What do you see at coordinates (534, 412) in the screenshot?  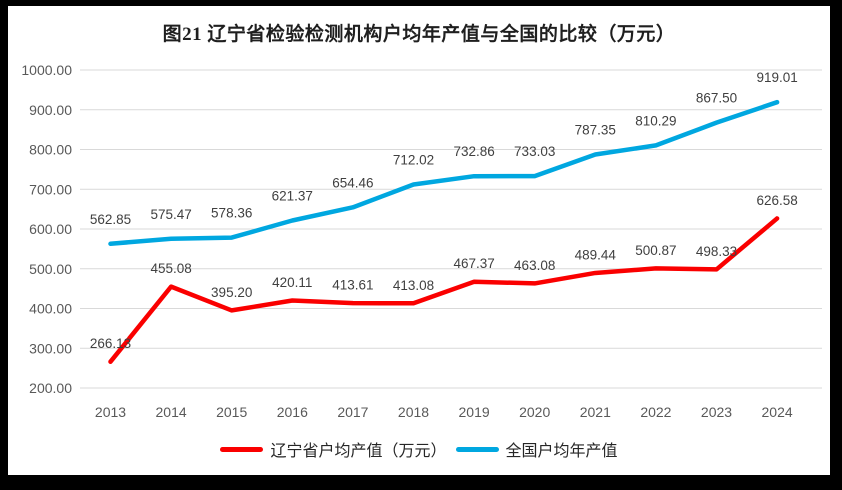 I see `x-tick-label: 2020` at bounding box center [534, 412].